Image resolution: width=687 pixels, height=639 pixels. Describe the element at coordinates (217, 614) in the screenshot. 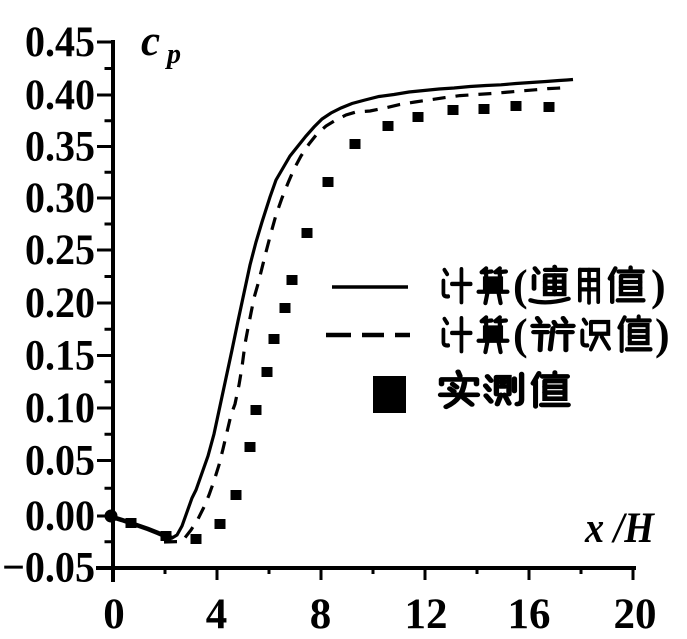

I see `svg-text: 4` at that location.